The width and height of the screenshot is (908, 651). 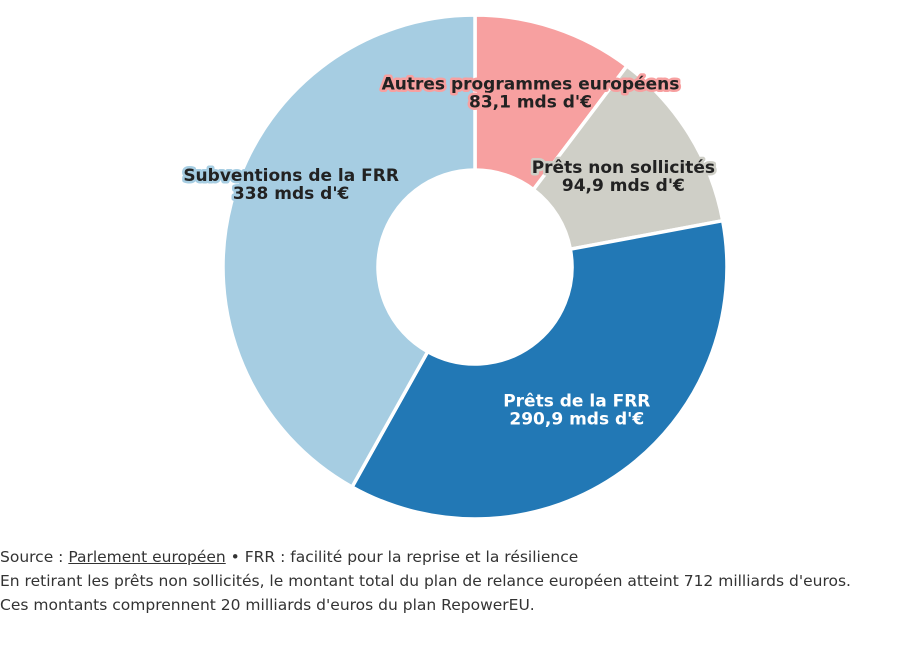 I want to click on slice-autres-programmes-europeens, so click(x=551, y=102).